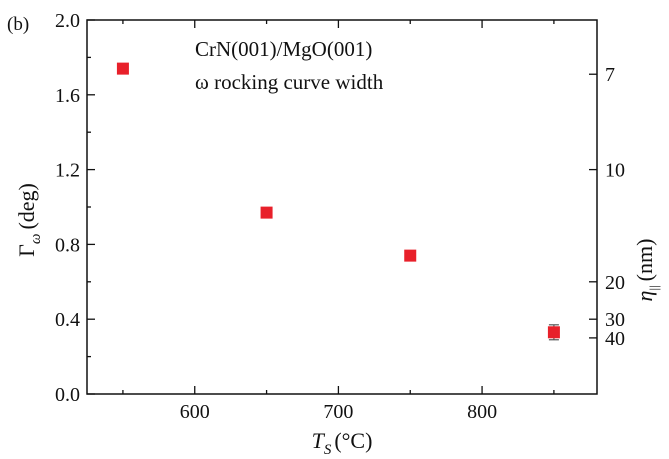 This screenshot has width=669, height=459. Describe the element at coordinates (36, 239) in the screenshot. I see `y-axis-label-sub: ω` at that location.